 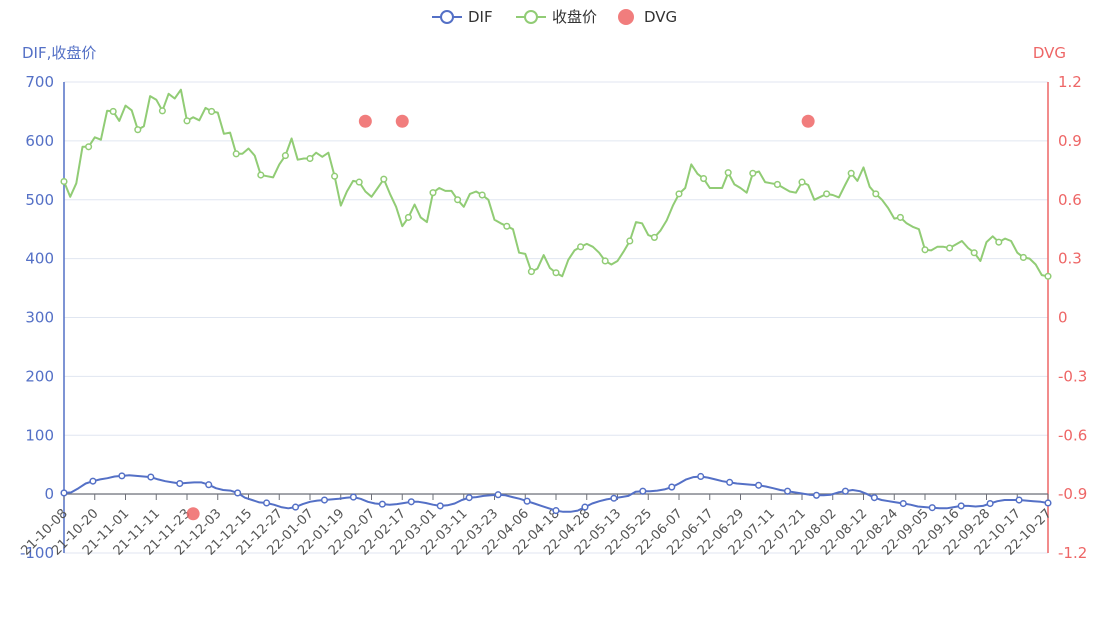 I want to click on y-right-tick-label: 1.2, so click(x=1070, y=82).